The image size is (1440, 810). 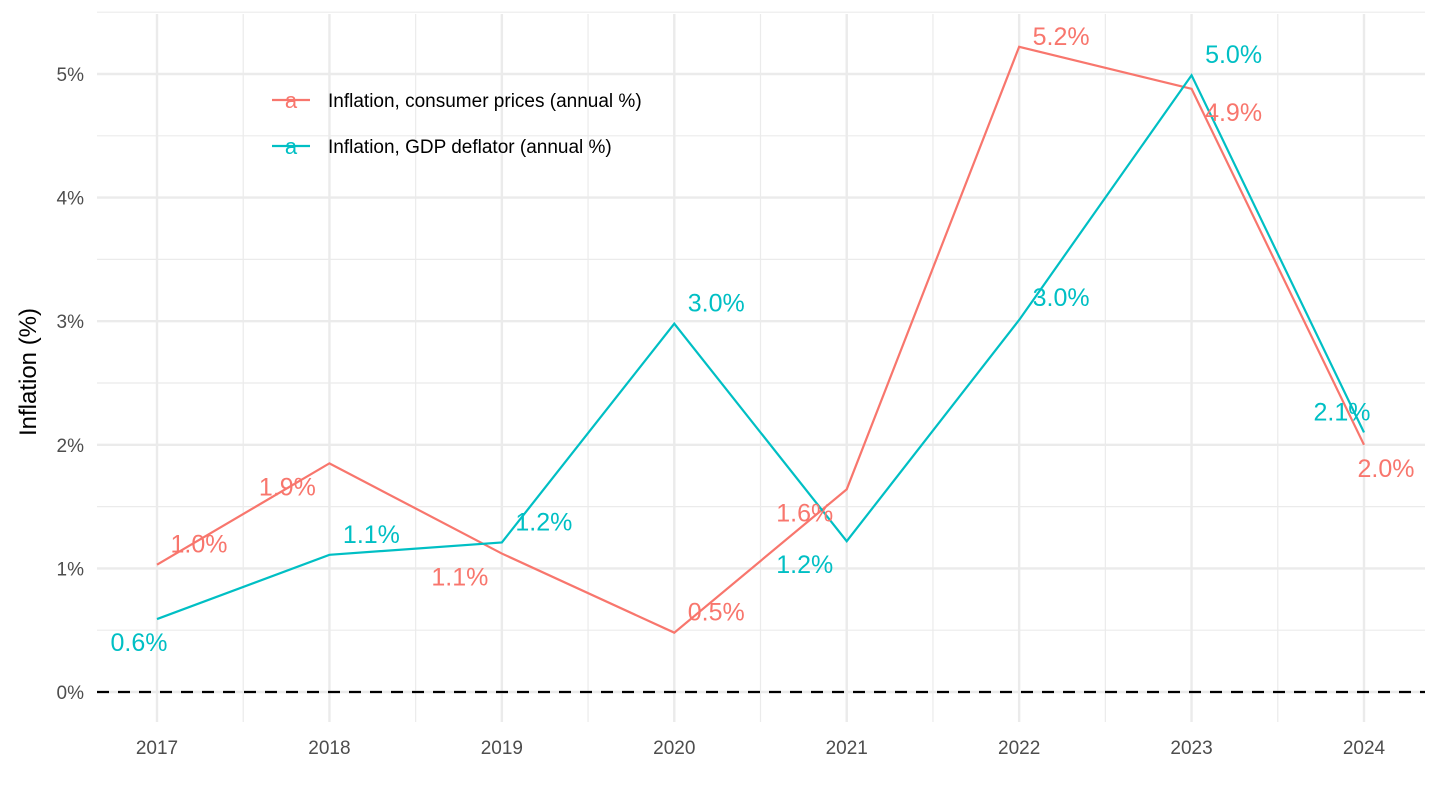 I want to click on y-tick-label: 2%, so click(x=71, y=446).